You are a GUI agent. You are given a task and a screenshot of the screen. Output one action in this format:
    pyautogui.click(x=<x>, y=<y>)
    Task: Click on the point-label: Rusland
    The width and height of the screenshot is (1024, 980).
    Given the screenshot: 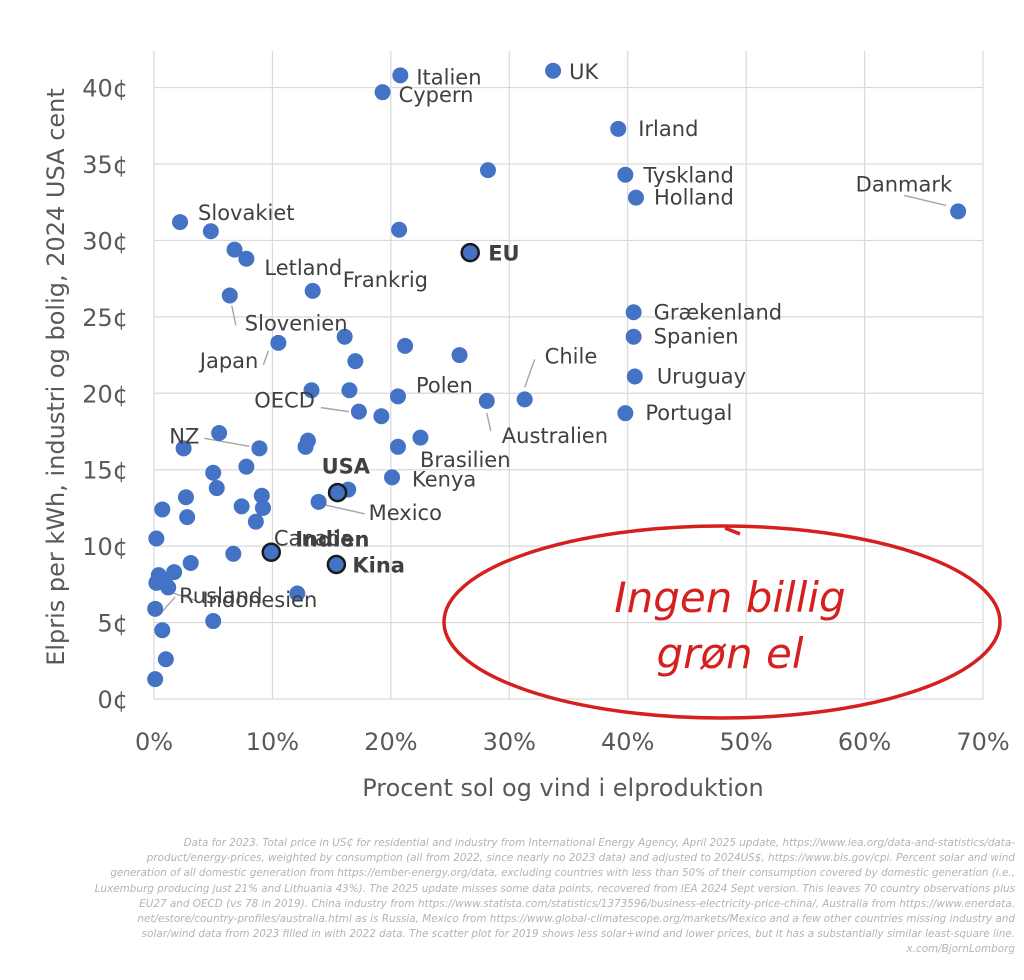 What is the action you would take?
    pyautogui.click(x=220, y=596)
    